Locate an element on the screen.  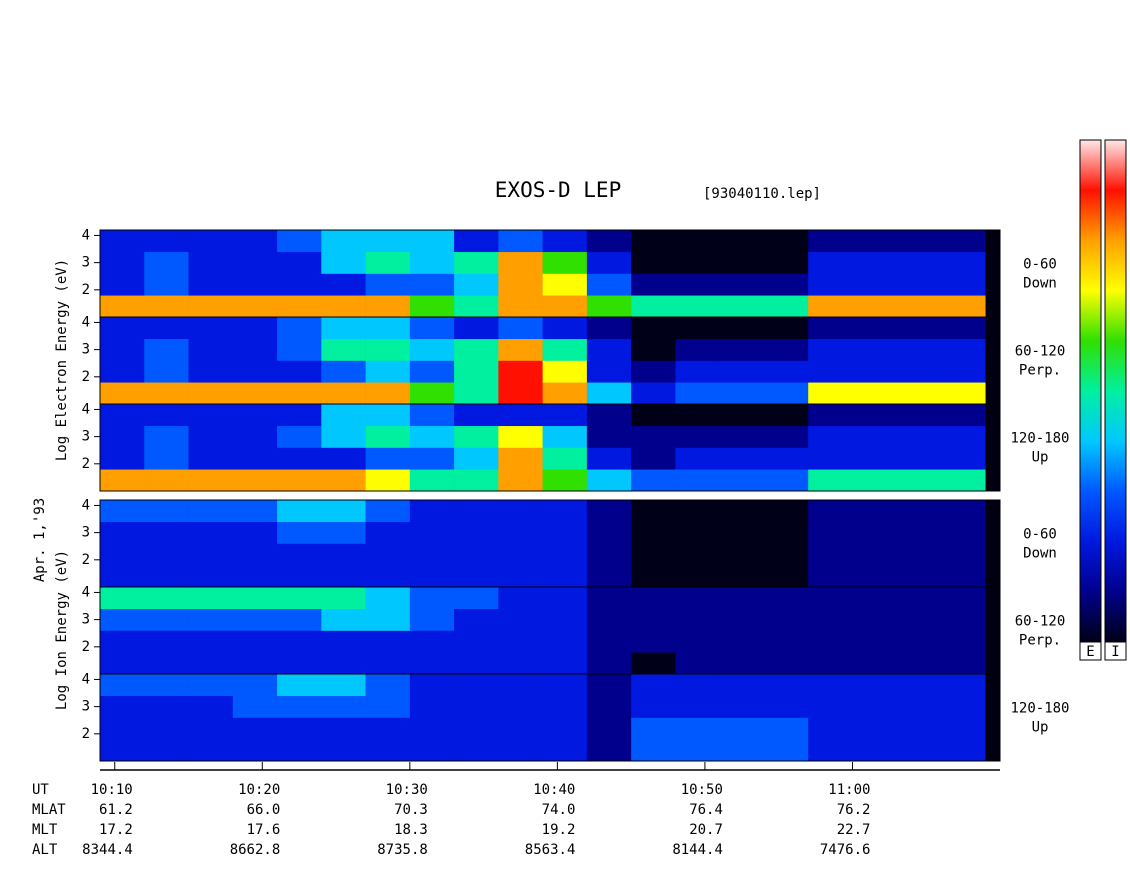
date-label: Apr. 1,'93 is located at coordinates (40, 540).